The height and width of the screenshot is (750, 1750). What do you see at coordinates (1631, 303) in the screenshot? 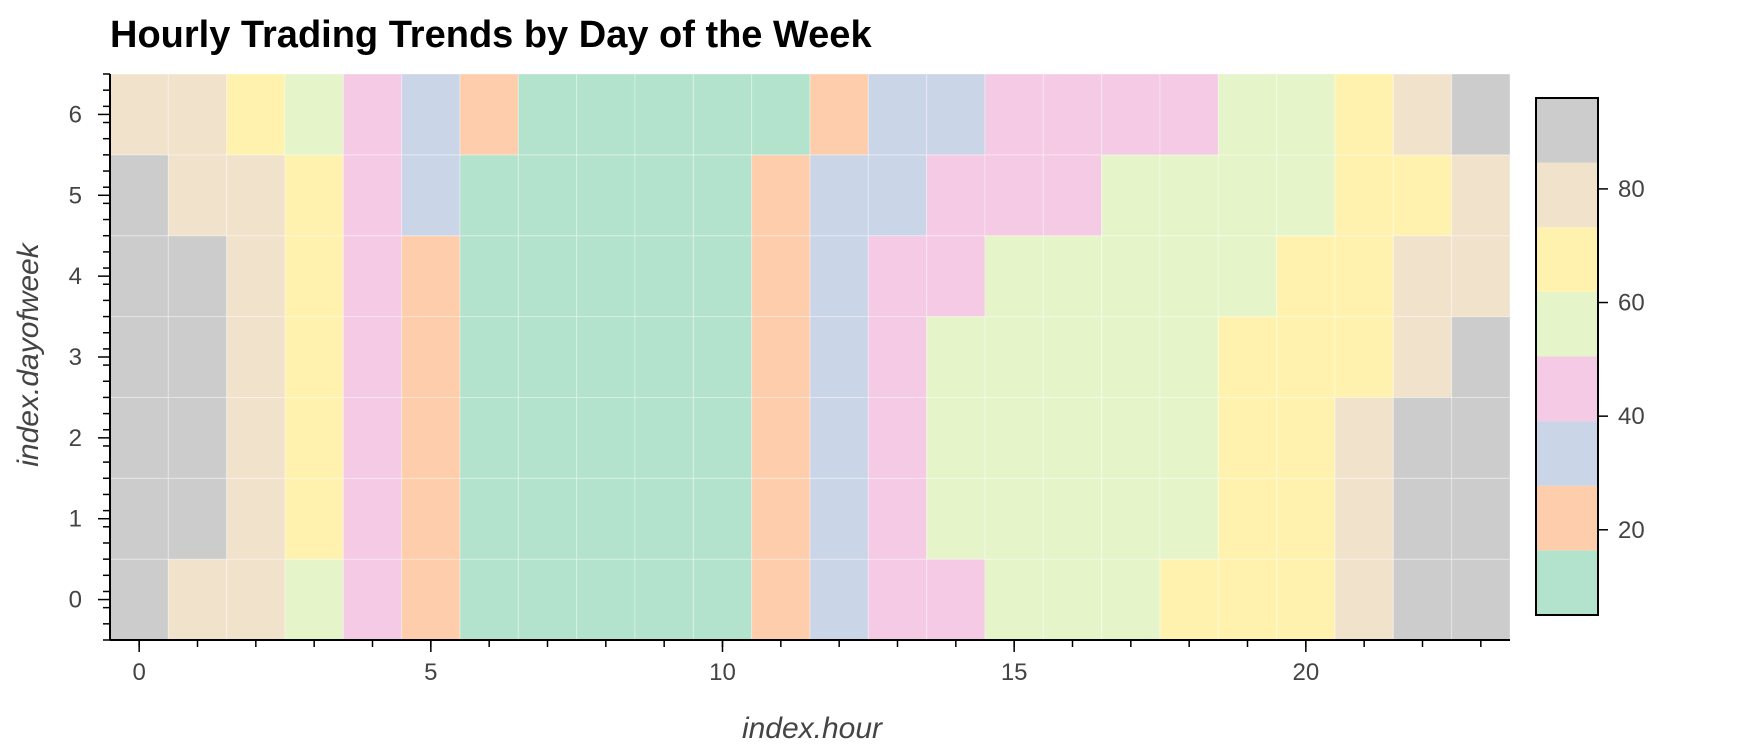
I see `colorbar-tick-label: 60` at bounding box center [1631, 303].